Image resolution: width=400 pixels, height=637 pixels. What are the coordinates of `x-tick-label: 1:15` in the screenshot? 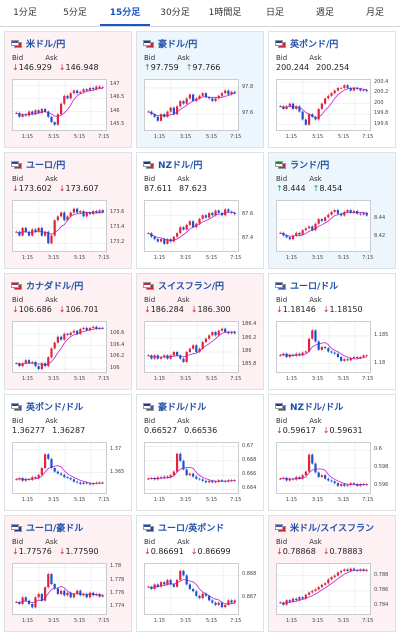 It's located at (159, 621).